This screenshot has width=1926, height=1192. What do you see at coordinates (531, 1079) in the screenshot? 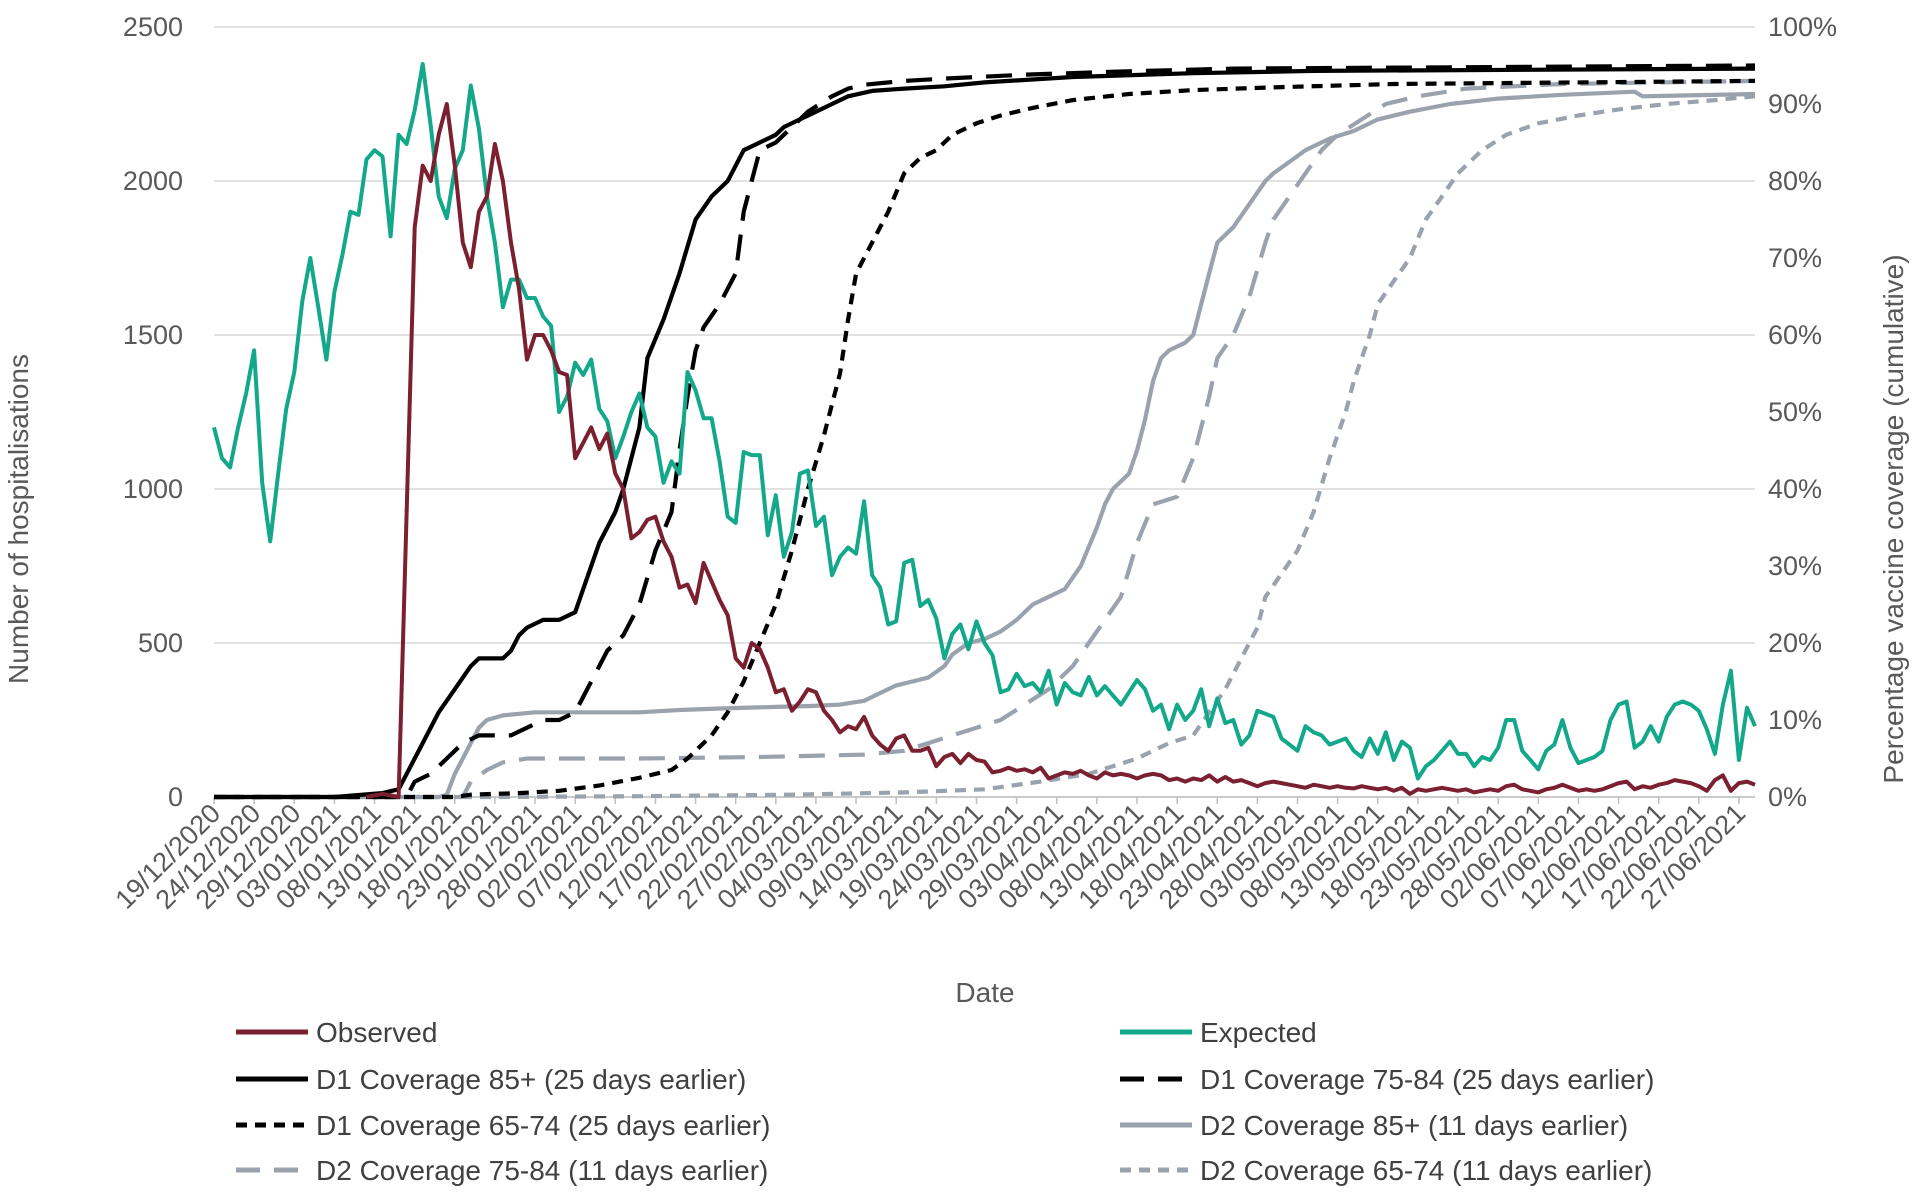
I see `legend-label: D1 Coverage 85+ (25 days earlier)` at bounding box center [531, 1079].